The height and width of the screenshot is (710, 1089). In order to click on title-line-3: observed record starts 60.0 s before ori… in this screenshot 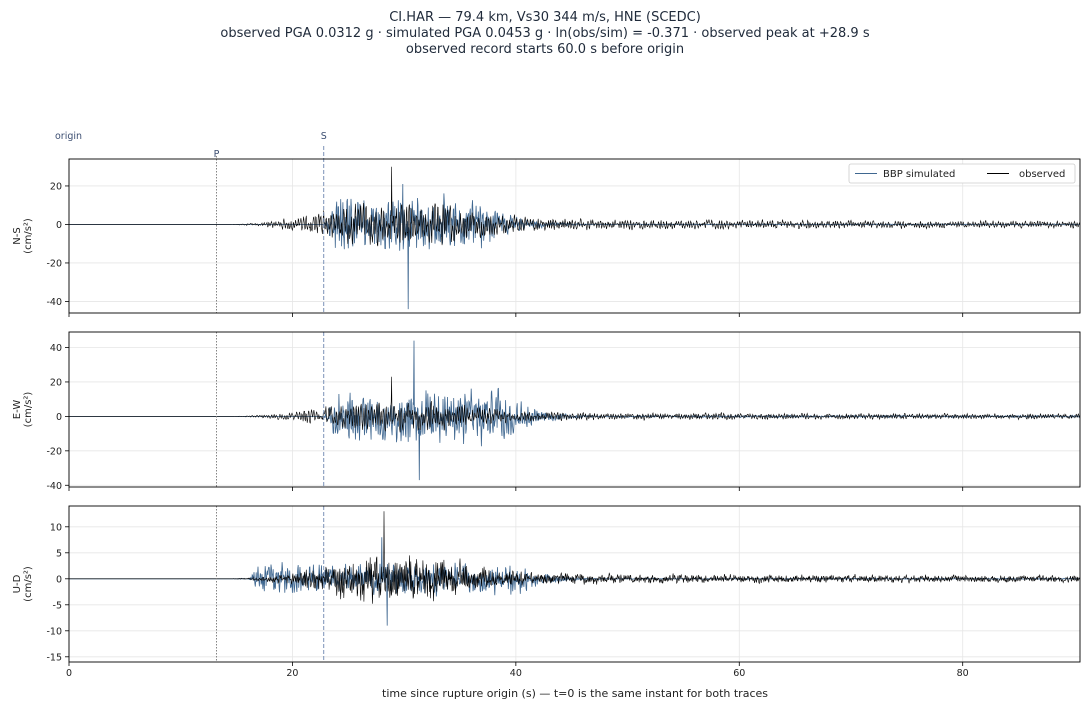, I will do `click(545, 49)`.